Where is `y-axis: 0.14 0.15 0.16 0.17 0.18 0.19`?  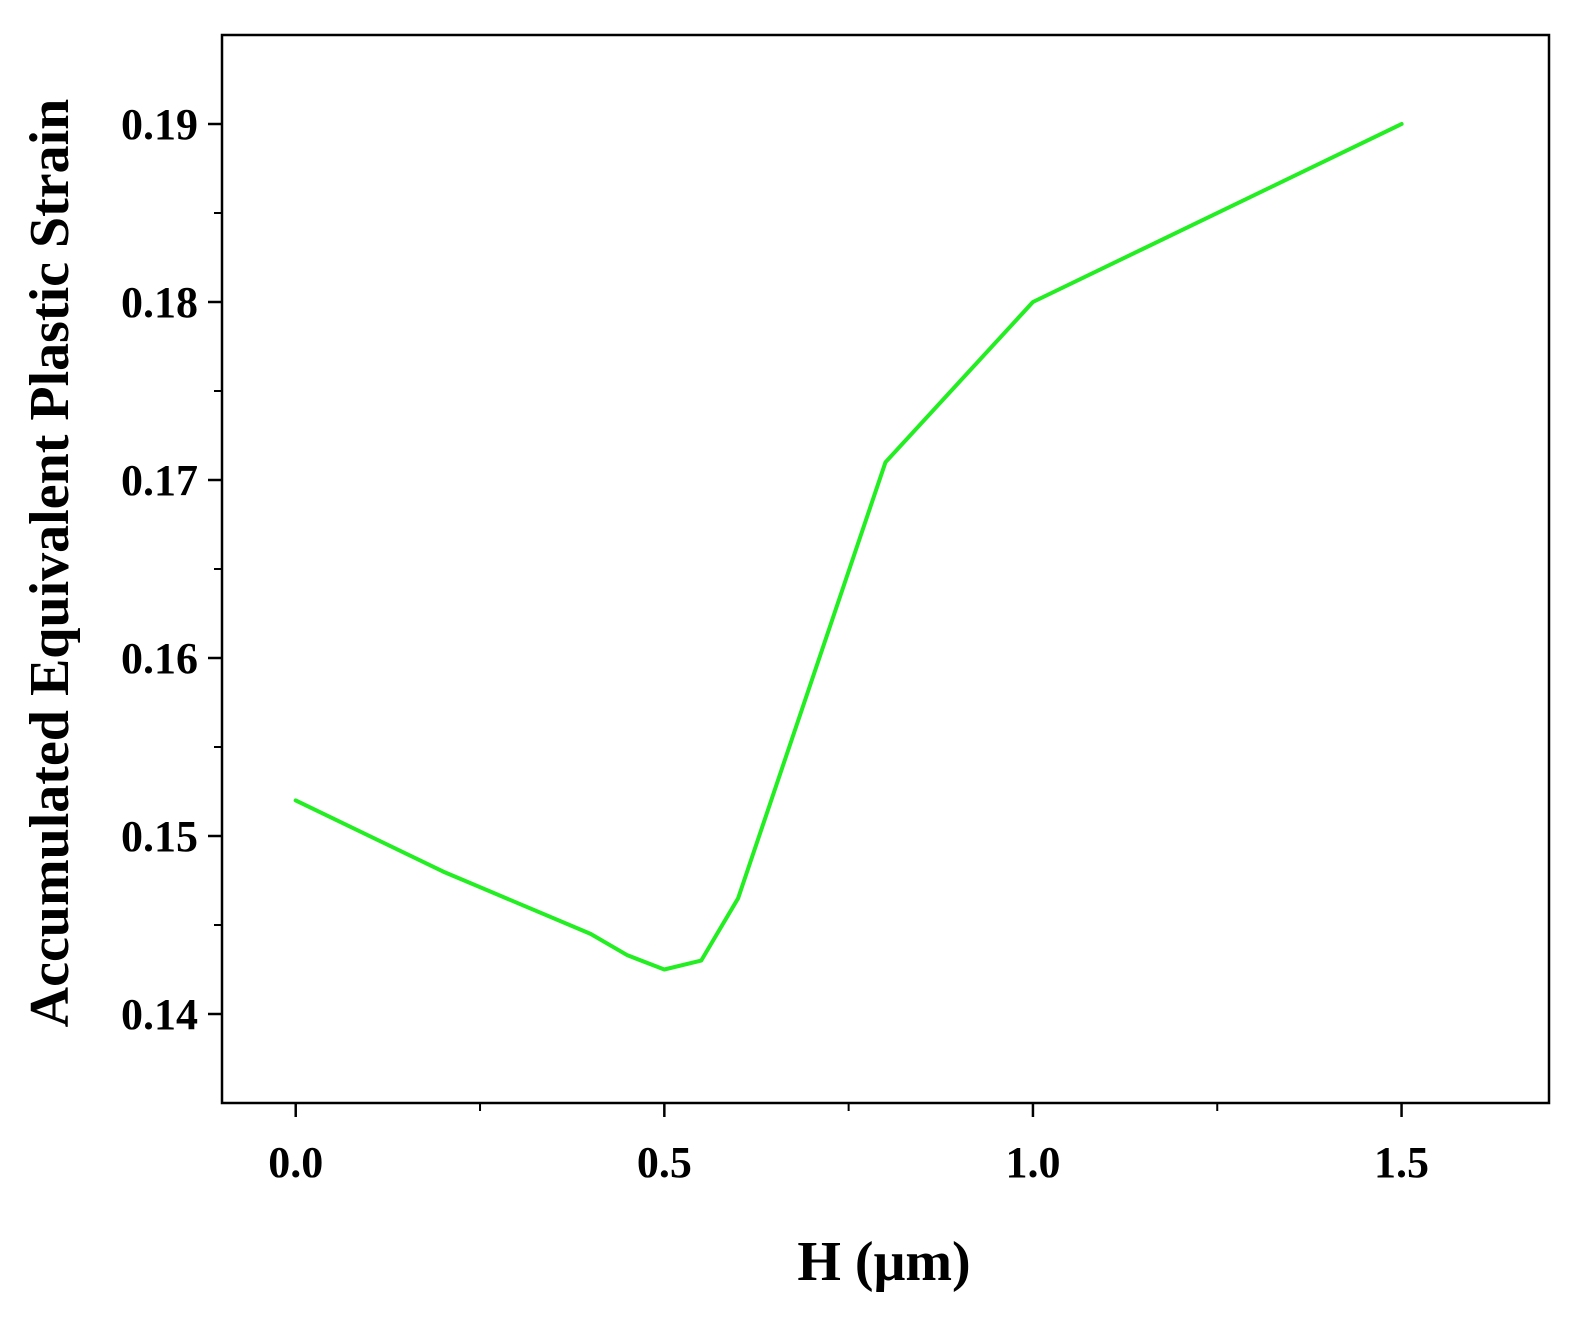 y-axis: 0.14 0.15 0.16 0.17 0.18 0.19 is located at coordinates (171, 569).